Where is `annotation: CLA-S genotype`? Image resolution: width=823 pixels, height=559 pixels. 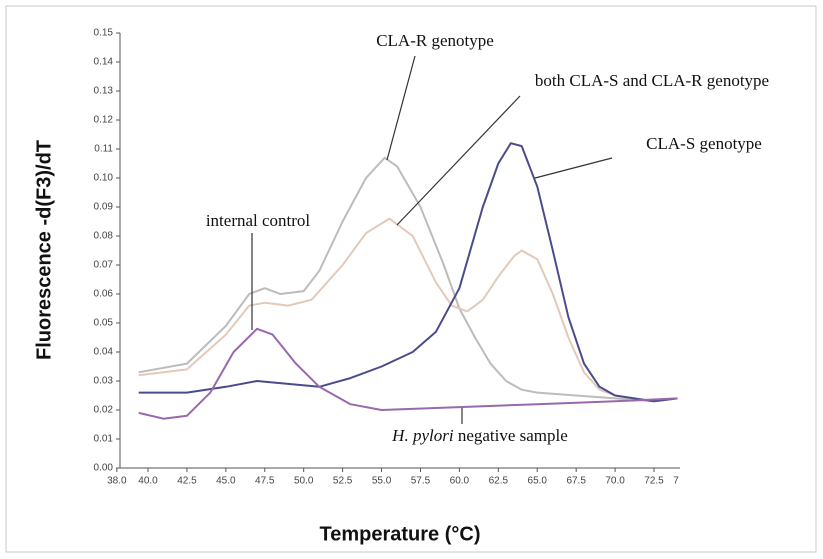 annotation: CLA-S genotype is located at coordinates (704, 143).